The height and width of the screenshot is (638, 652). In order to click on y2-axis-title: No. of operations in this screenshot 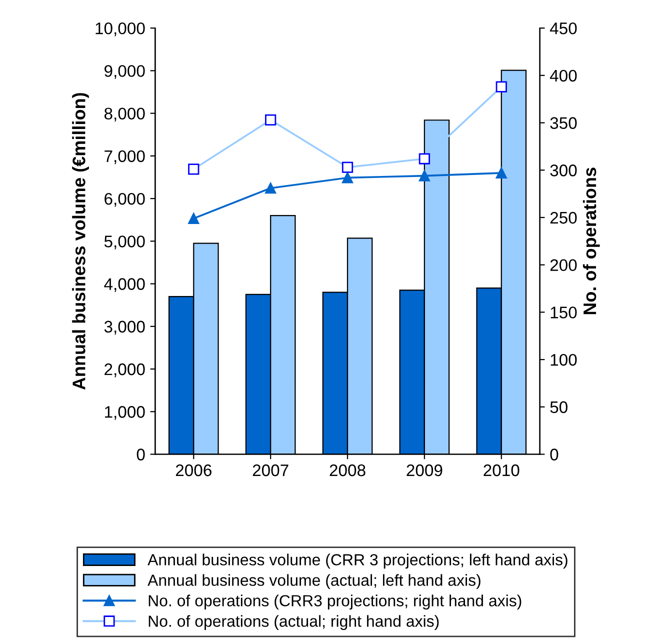, I will do `click(591, 241)`.